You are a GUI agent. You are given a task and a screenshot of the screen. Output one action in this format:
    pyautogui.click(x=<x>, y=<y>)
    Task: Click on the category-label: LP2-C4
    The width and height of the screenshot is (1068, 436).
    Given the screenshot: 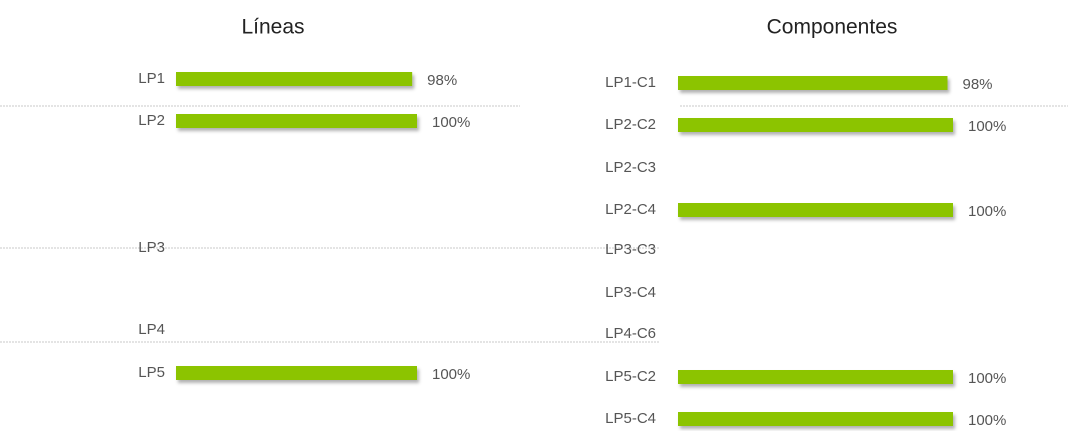 What is the action you would take?
    pyautogui.click(x=630, y=209)
    